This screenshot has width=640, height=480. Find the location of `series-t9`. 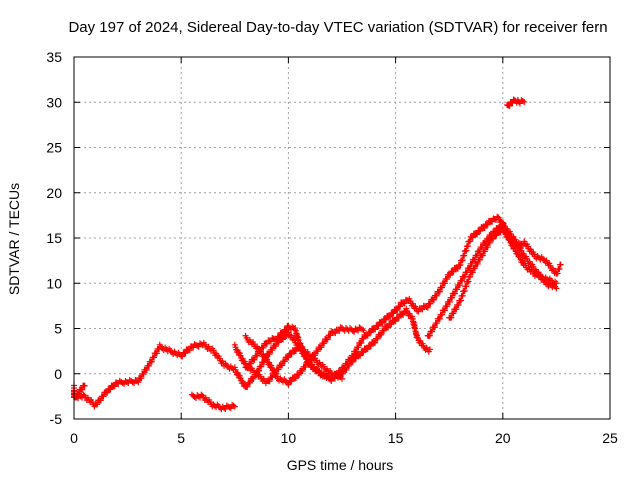

series-t9 is located at coordinates (516, 102).